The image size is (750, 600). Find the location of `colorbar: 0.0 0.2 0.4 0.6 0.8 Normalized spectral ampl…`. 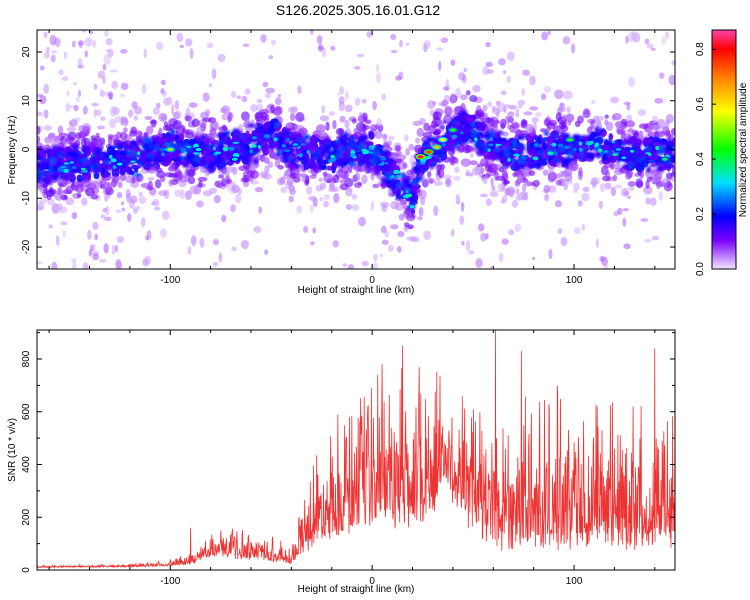

colorbar: 0.0 0.2 0.4 0.6 0.8 Normalized spectral ampl… is located at coordinates (722, 152).